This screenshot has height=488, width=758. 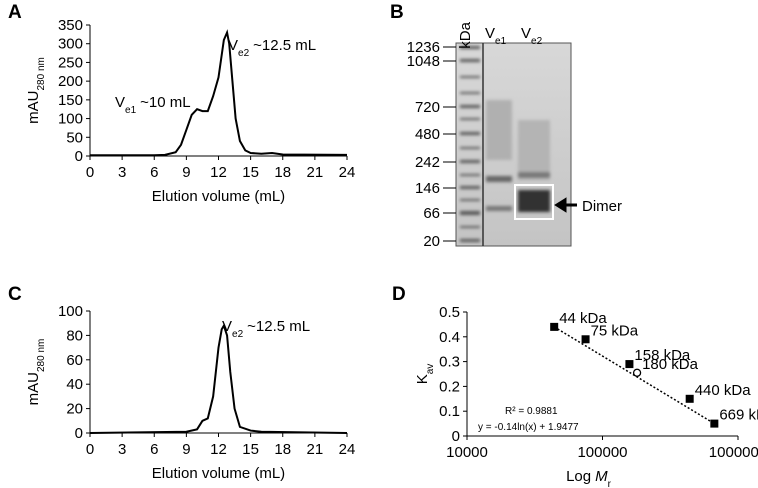 What do you see at coordinates (601, 476) in the screenshot?
I see `x-axis-label-part: M` at bounding box center [601, 476].